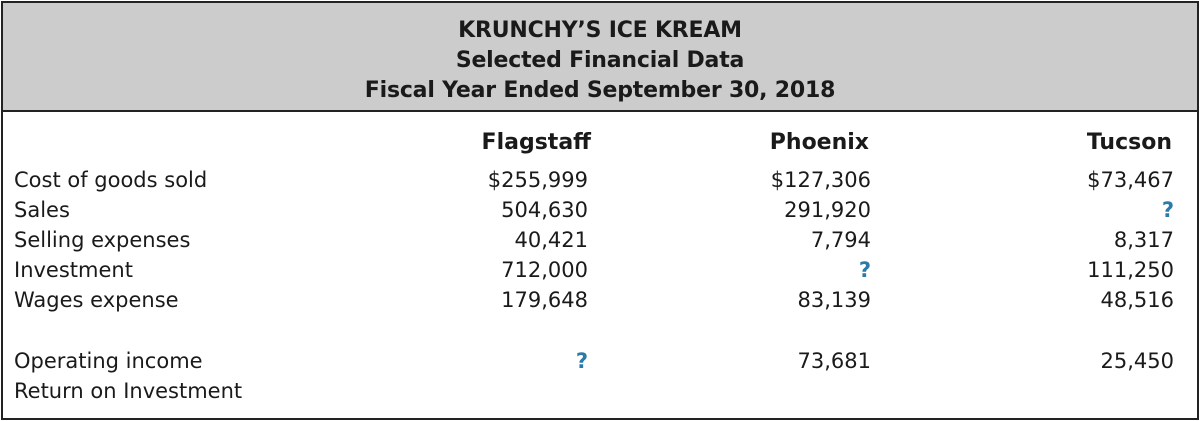 The width and height of the screenshot is (1200, 421). What do you see at coordinates (42, 210) in the screenshot?
I see `row-label: Sales` at bounding box center [42, 210].